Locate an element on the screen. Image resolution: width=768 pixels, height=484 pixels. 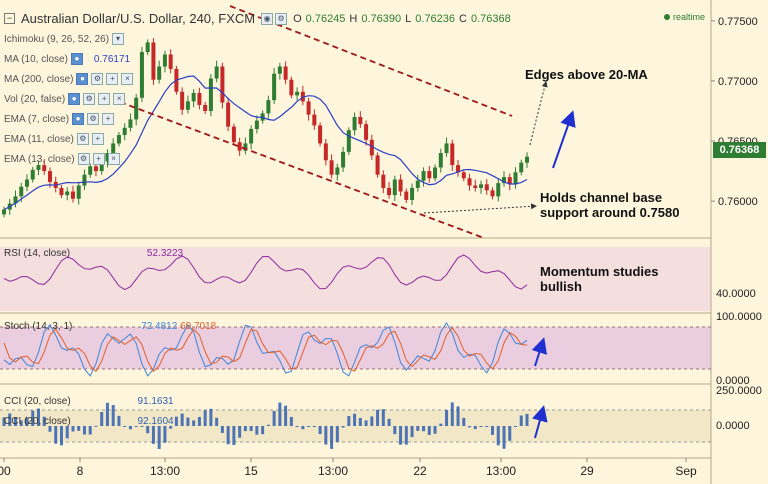
indicator-row-ma10: MA (10, close) ● 0.76171 is located at coordinates (67, 59).